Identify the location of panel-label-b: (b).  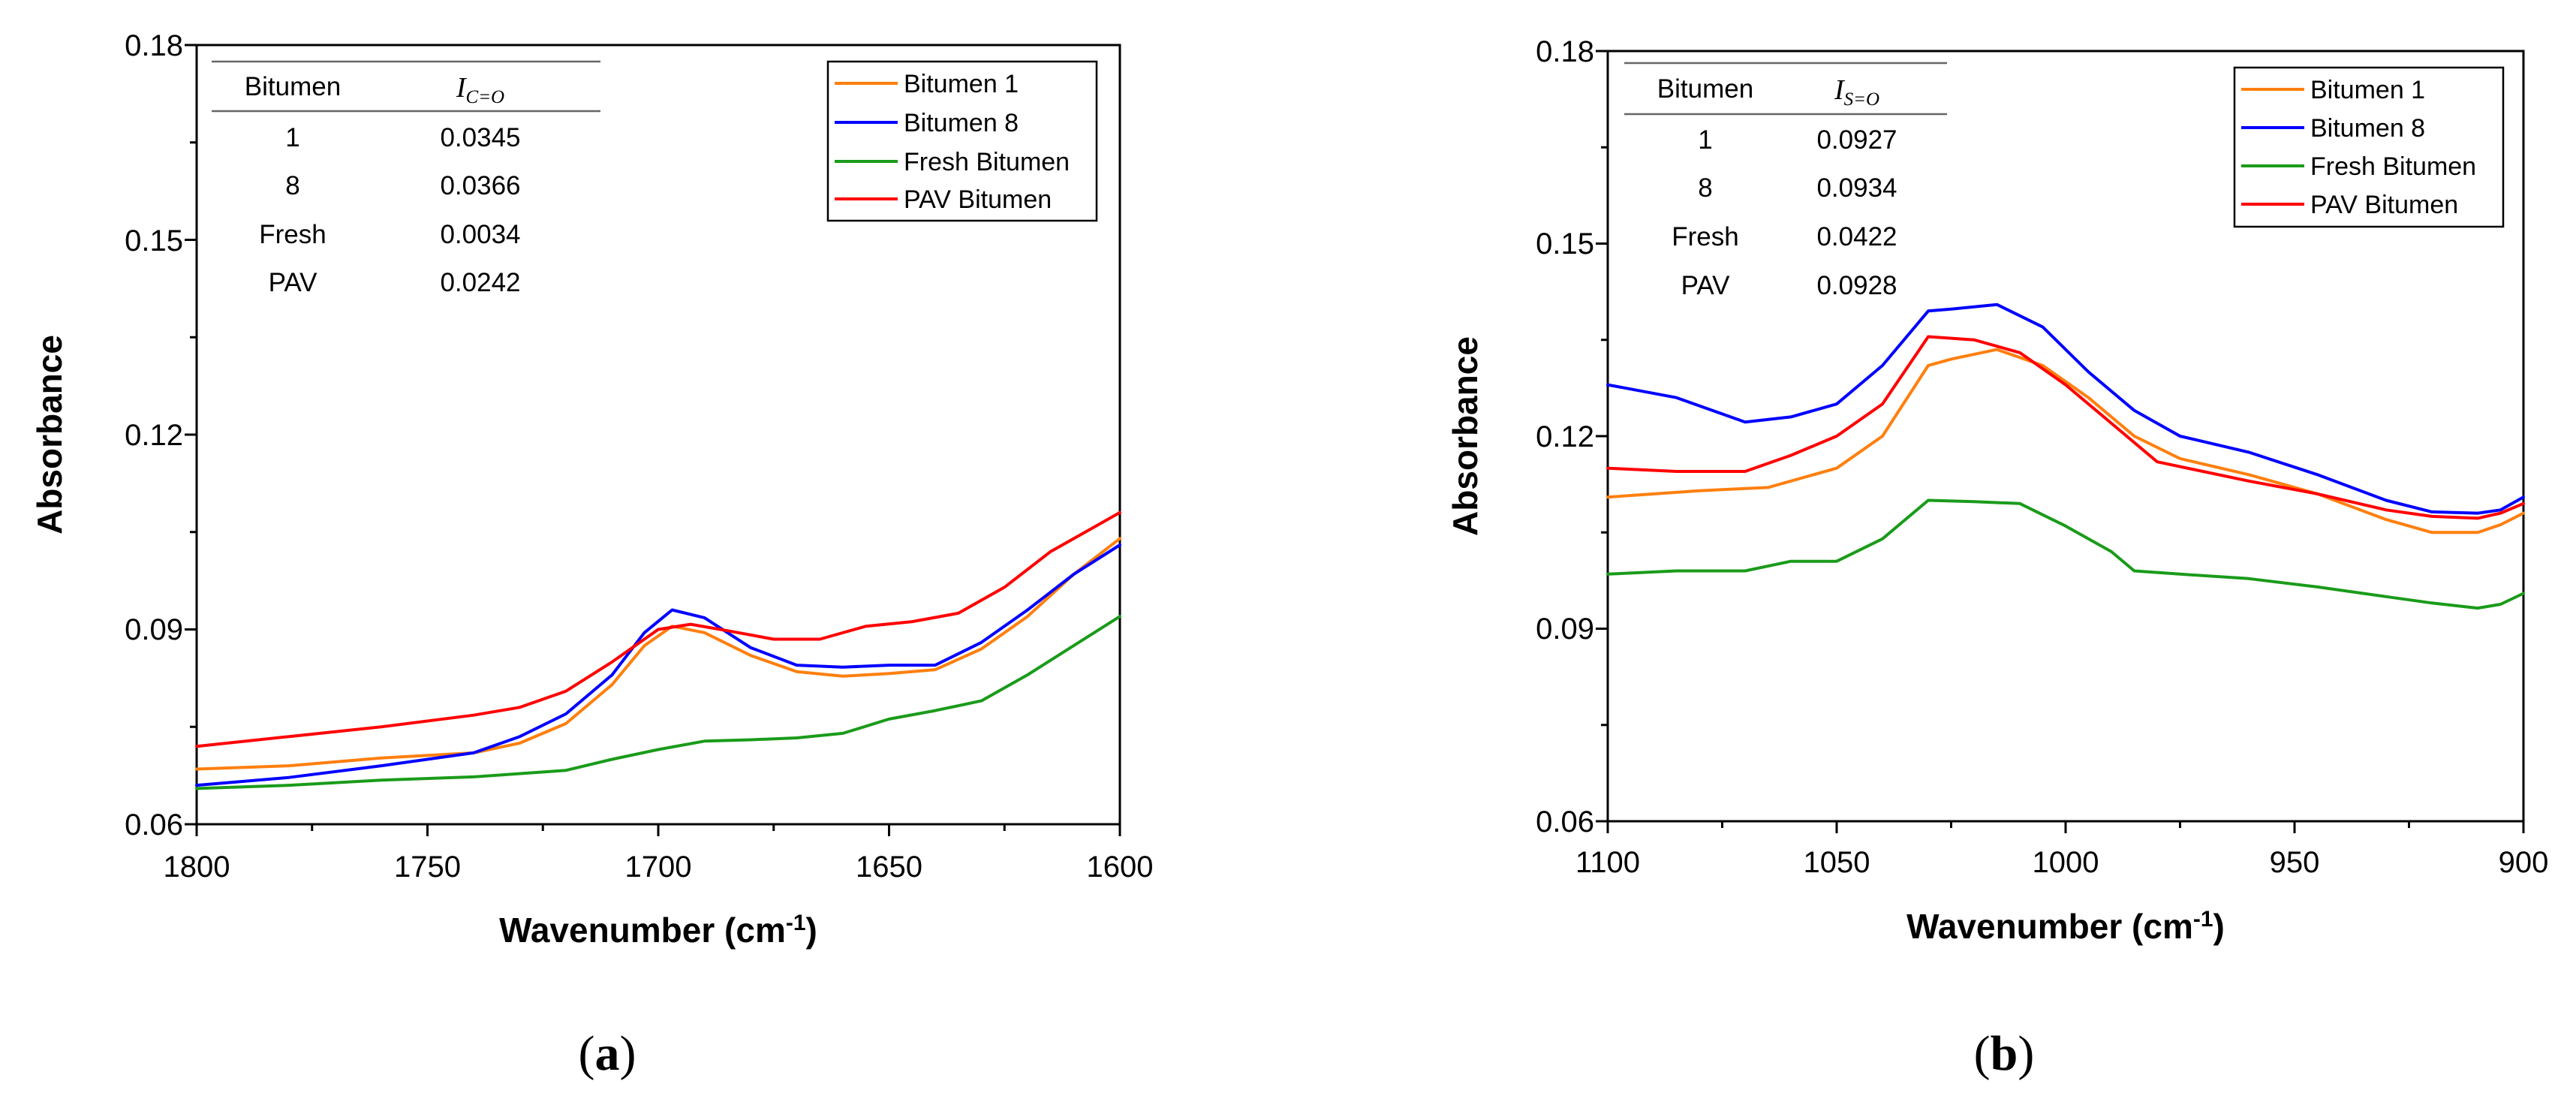
(2005, 1053).